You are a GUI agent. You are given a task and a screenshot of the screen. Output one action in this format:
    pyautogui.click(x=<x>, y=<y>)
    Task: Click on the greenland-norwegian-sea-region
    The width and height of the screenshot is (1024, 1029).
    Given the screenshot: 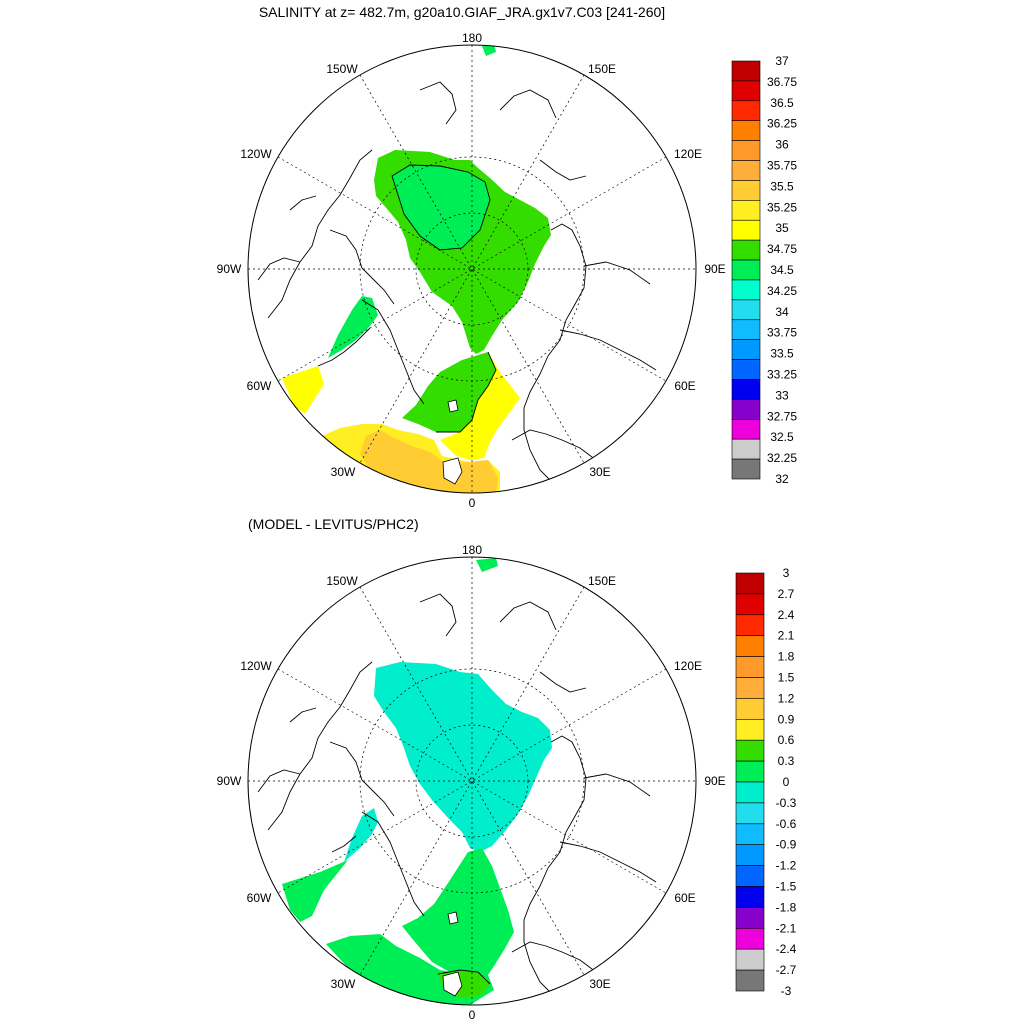 What is the action you would take?
    pyautogui.click(x=458, y=914)
    